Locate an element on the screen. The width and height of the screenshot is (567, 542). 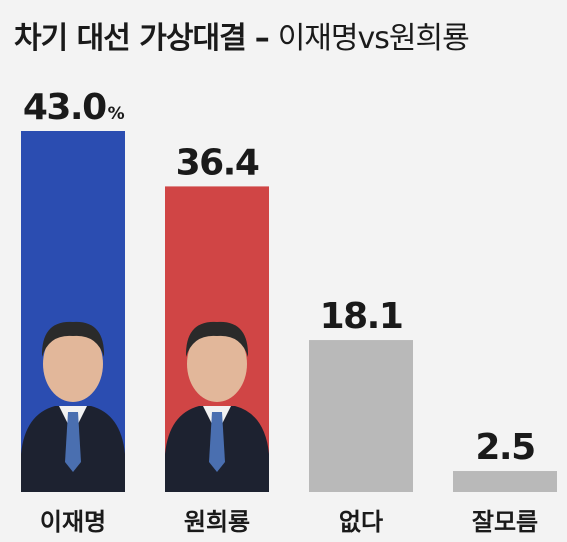
title-dash: – is located at coordinates (262, 38).